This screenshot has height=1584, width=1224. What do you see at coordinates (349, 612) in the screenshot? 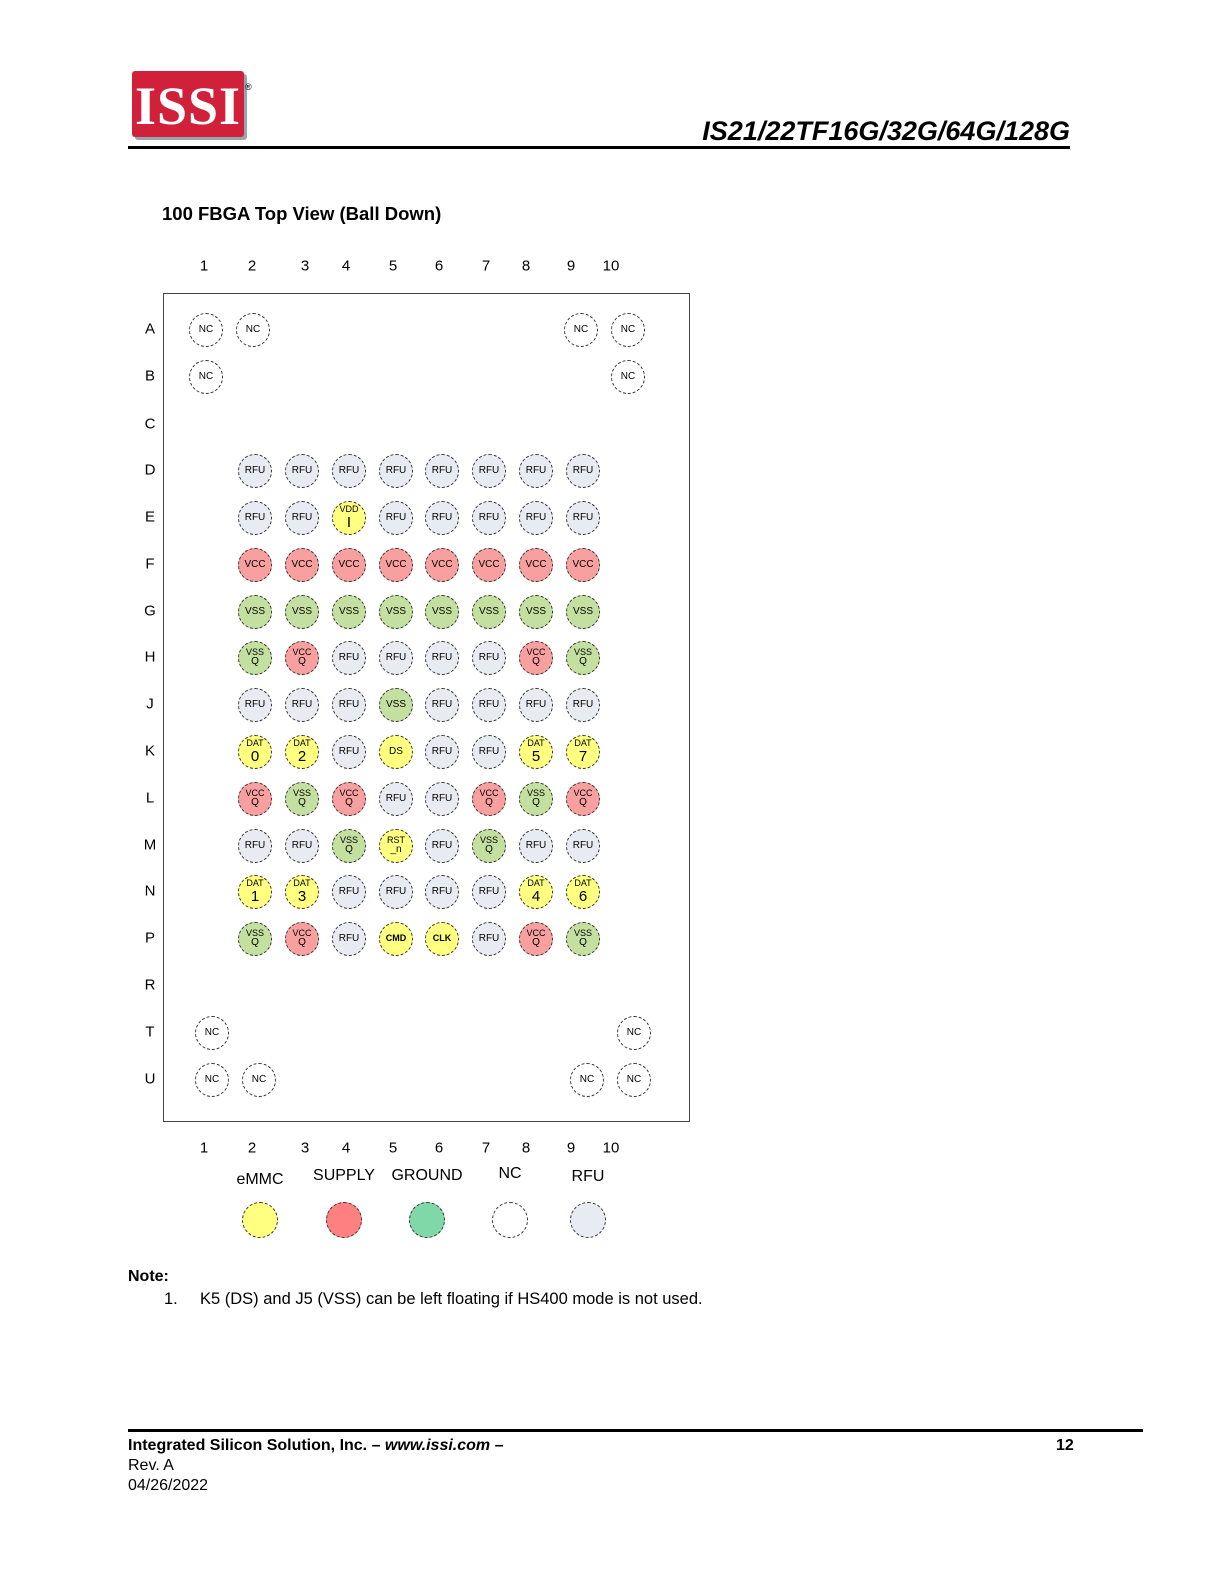
I see `ball-g4: VSS` at bounding box center [349, 612].